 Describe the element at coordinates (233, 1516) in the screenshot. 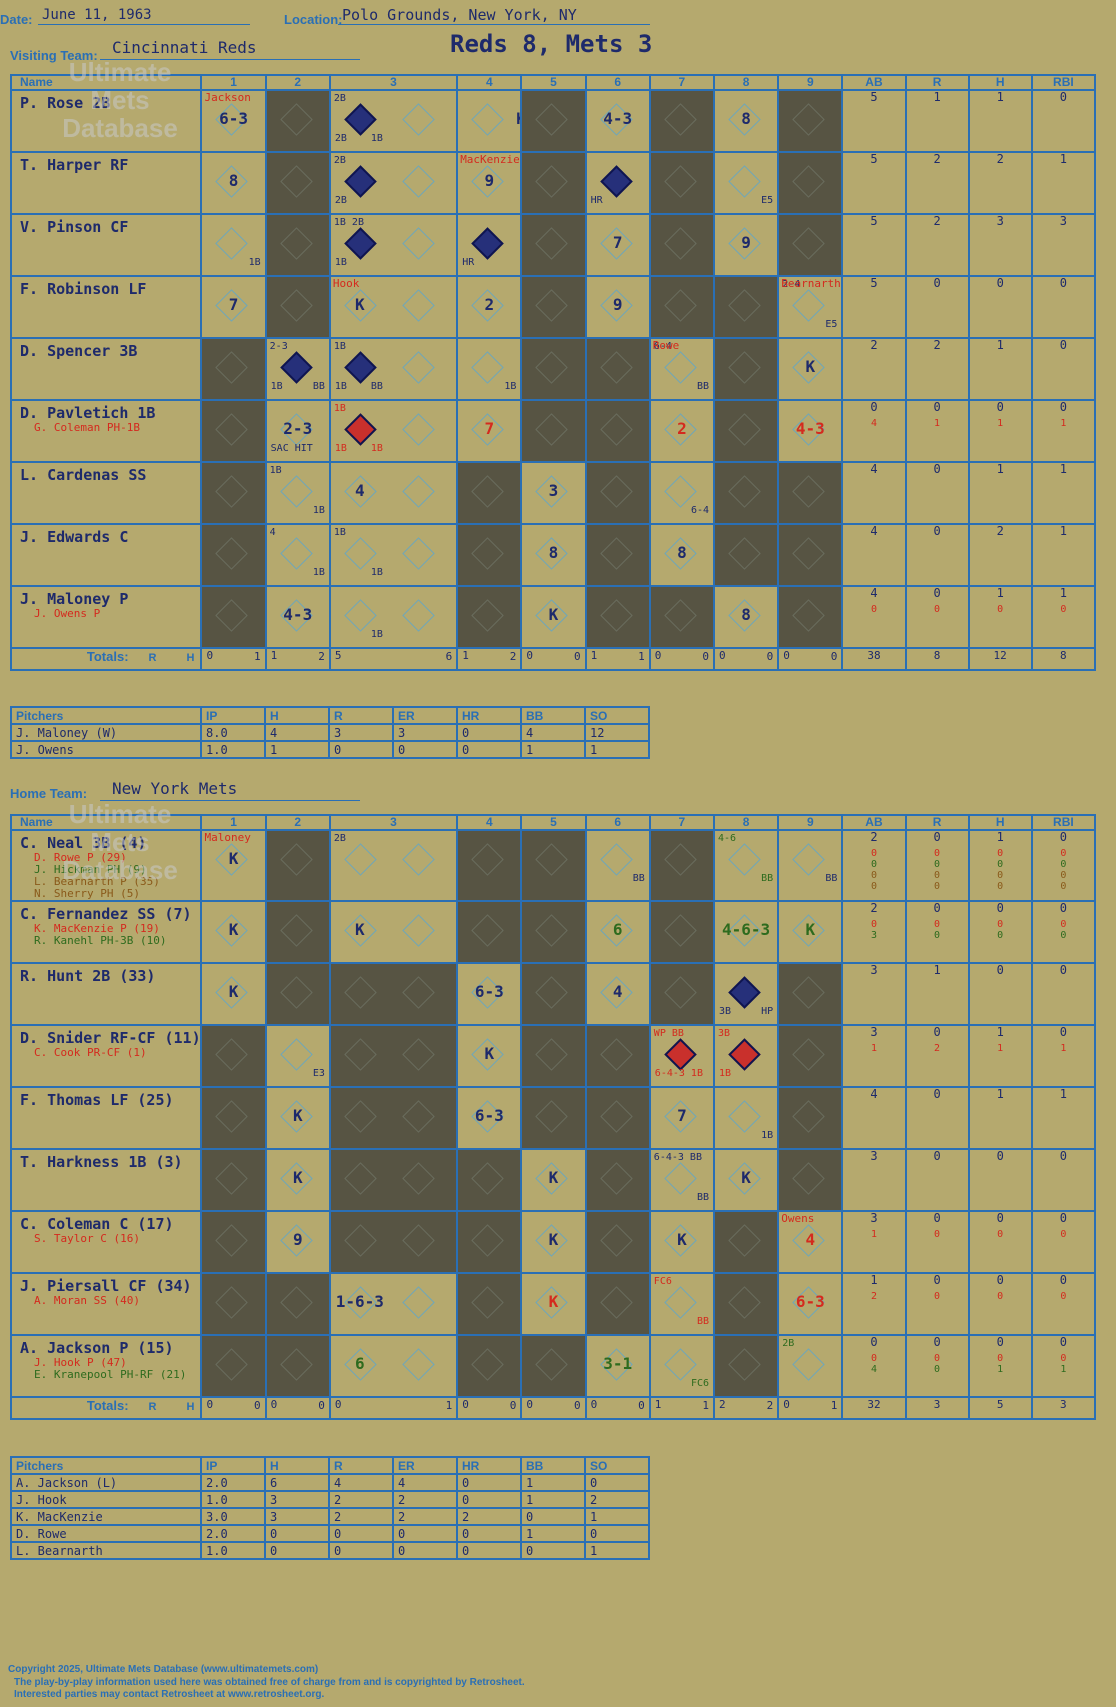

I see `pitching-stat: 3.0` at that location.